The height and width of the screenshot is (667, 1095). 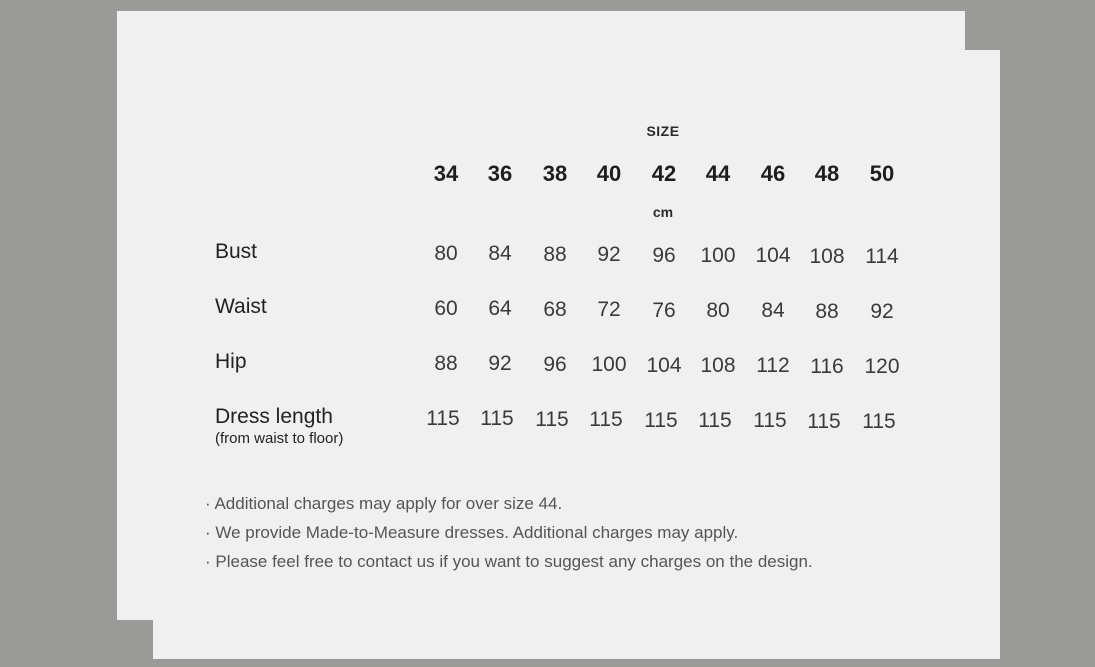 I want to click on measurement-cell: 76, so click(x=664, y=310).